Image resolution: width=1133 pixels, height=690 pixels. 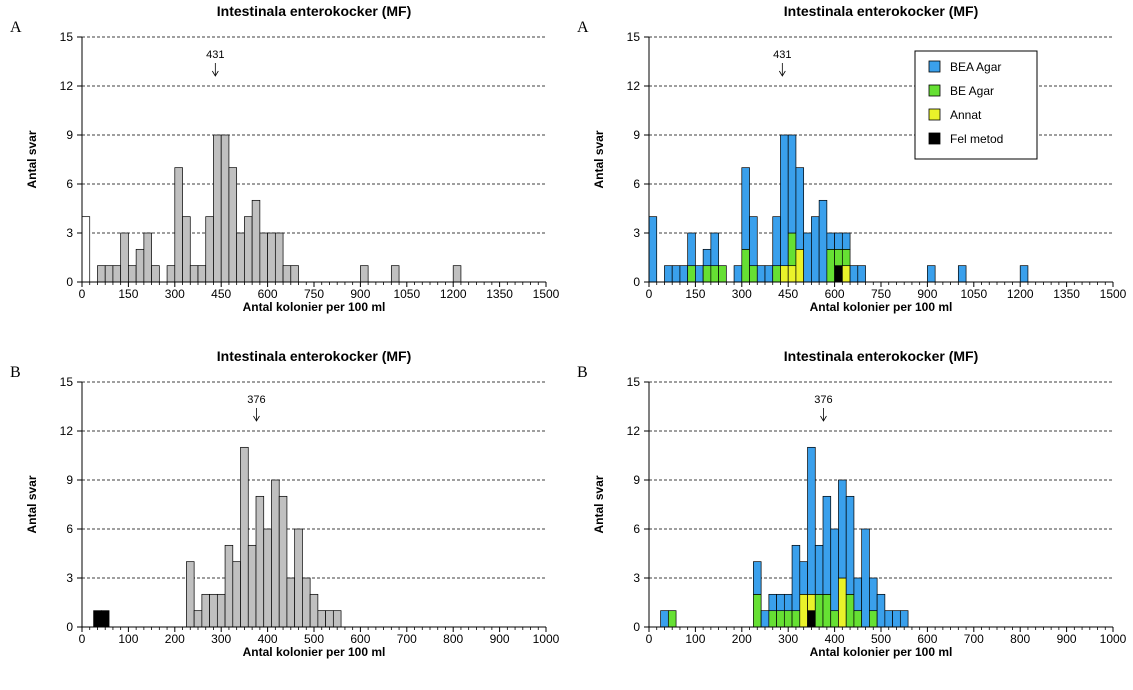 What do you see at coordinates (406, 294) in the screenshot?
I see `x-tick-label: 1050` at bounding box center [406, 294].